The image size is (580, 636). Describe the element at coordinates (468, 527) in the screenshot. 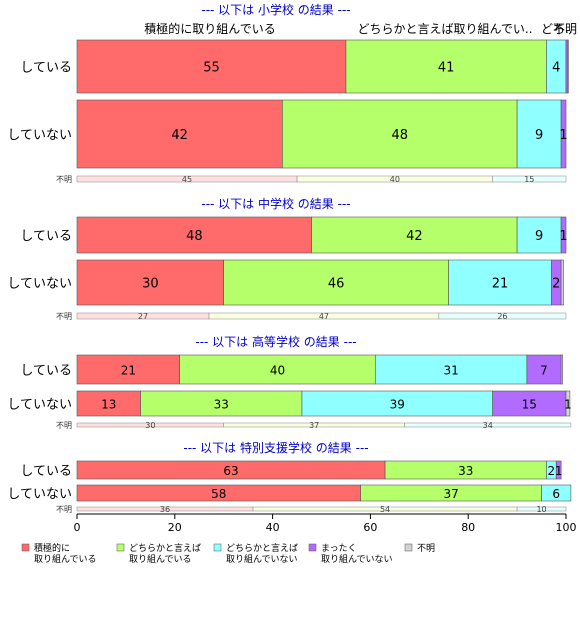

I see `x-tick-label: 80` at that location.